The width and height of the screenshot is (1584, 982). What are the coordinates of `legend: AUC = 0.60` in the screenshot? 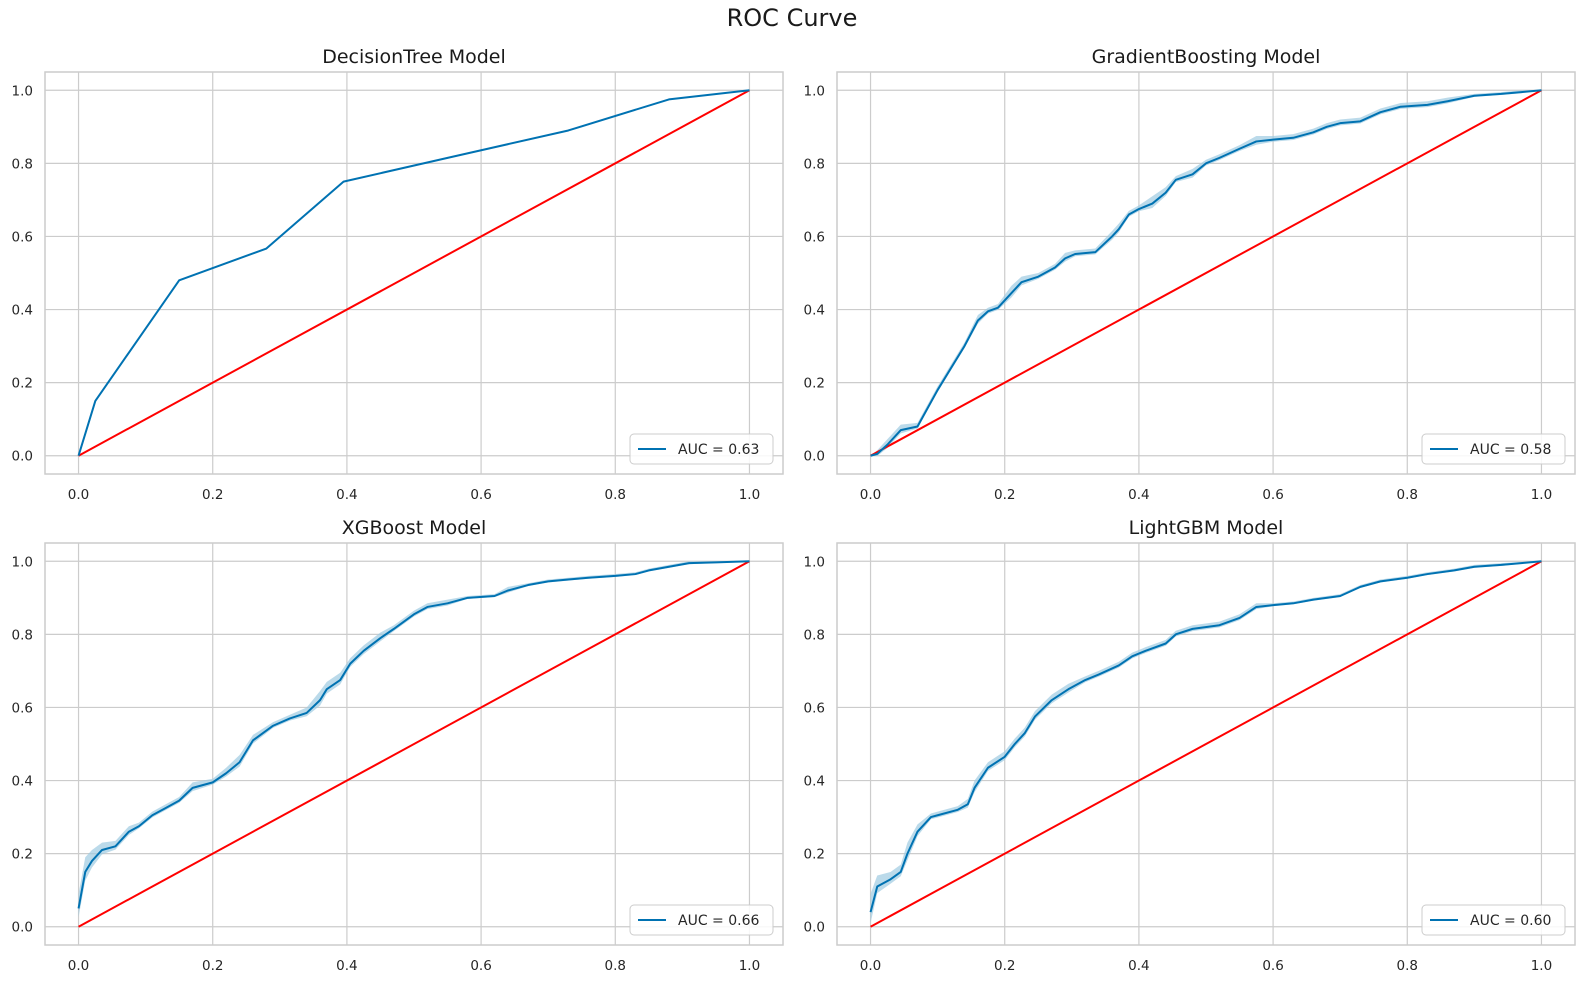 It's located at (1493, 920).